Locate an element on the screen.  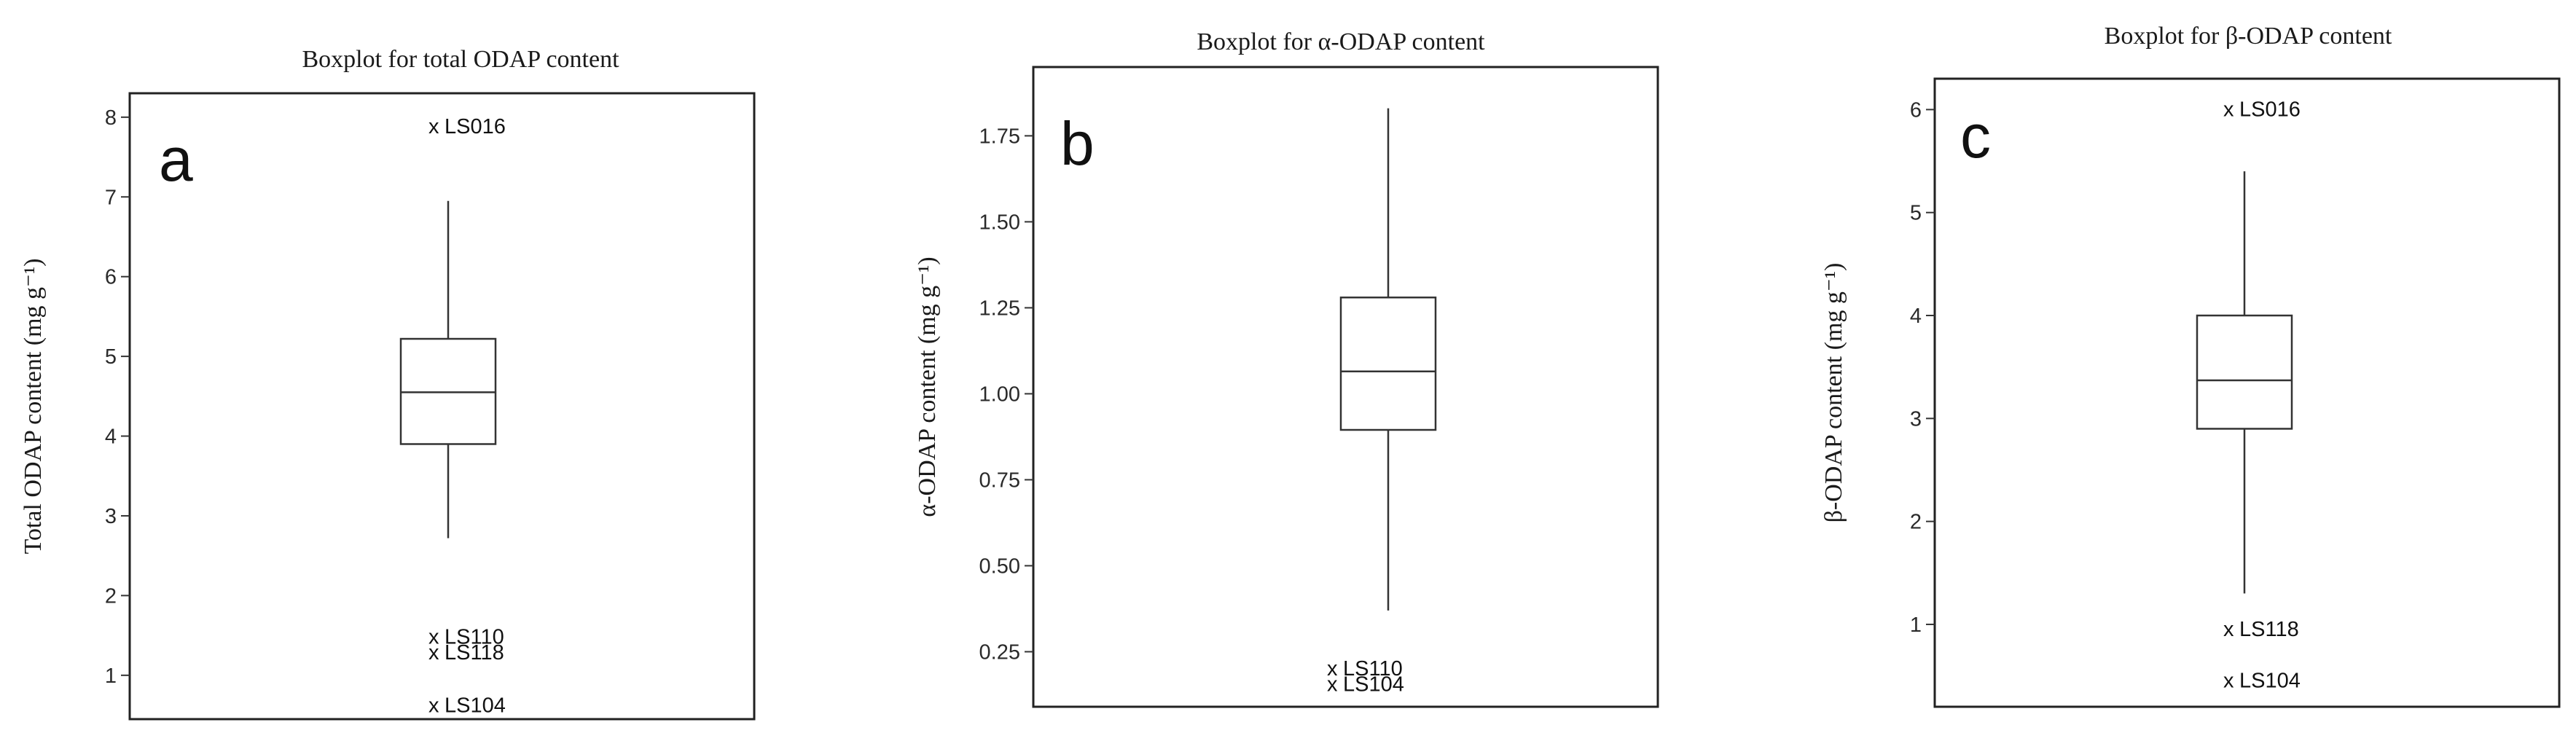
y-axis-label: β-ODAP content (mg g⁻¹) is located at coordinates (1833, 393).